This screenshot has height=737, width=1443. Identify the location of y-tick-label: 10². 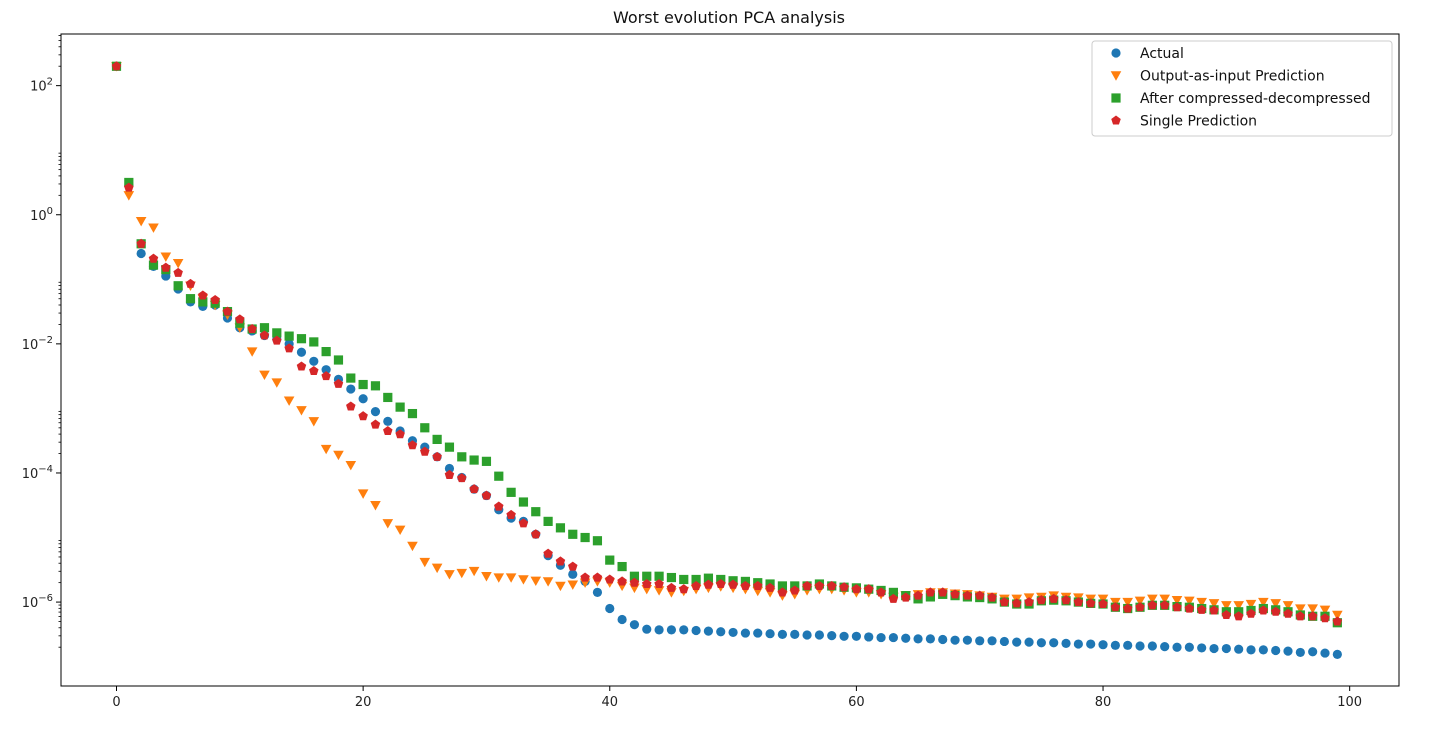
(41, 86).